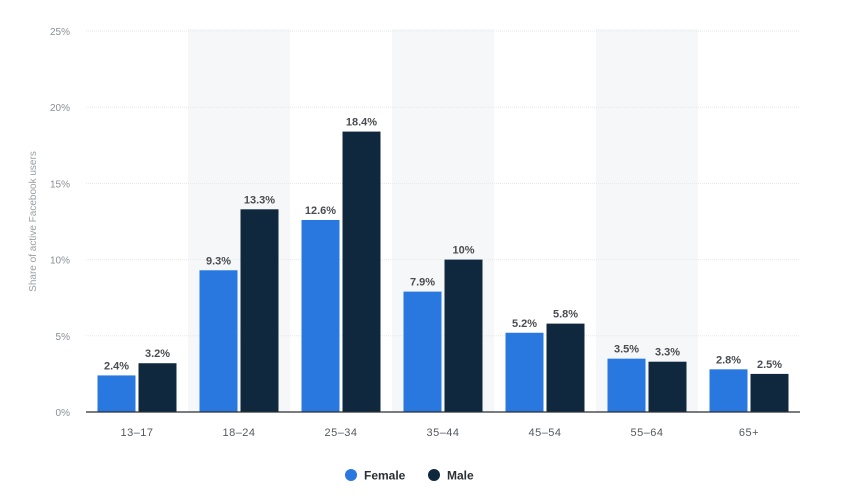  What do you see at coordinates (63, 413) in the screenshot?
I see `y-tick-label: 0%` at bounding box center [63, 413].